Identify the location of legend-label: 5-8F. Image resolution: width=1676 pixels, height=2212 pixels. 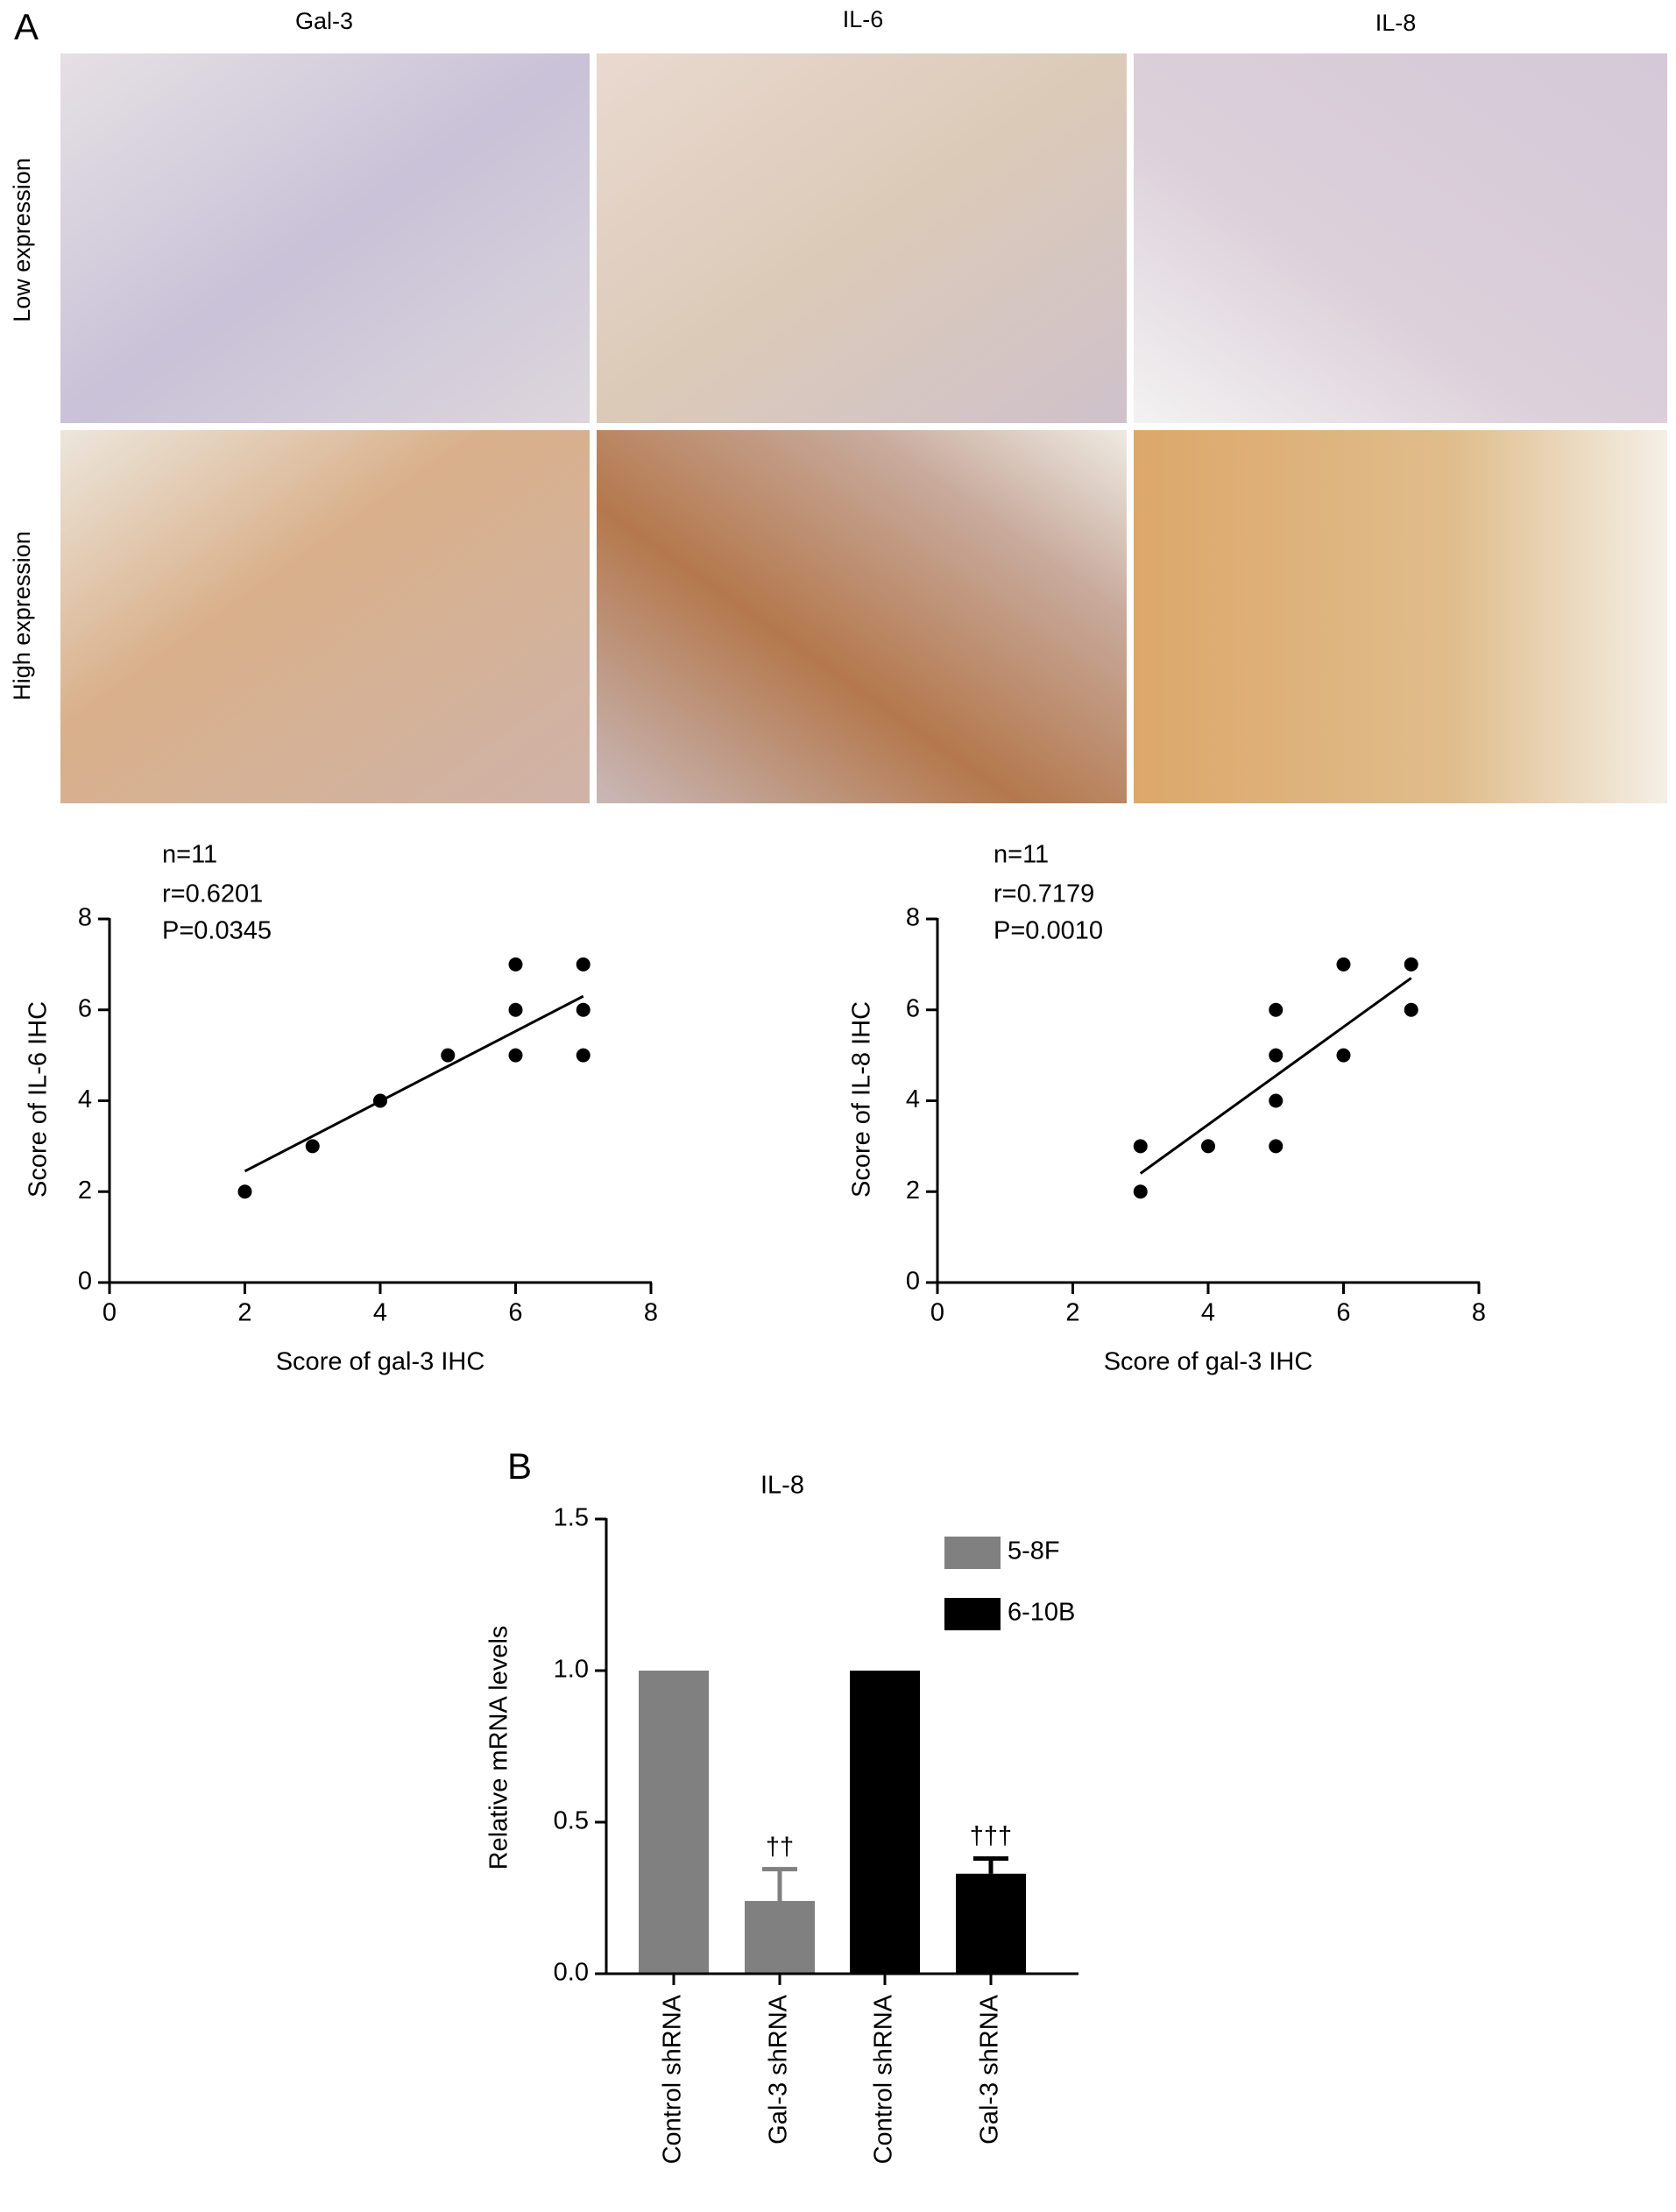
(1034, 1551).